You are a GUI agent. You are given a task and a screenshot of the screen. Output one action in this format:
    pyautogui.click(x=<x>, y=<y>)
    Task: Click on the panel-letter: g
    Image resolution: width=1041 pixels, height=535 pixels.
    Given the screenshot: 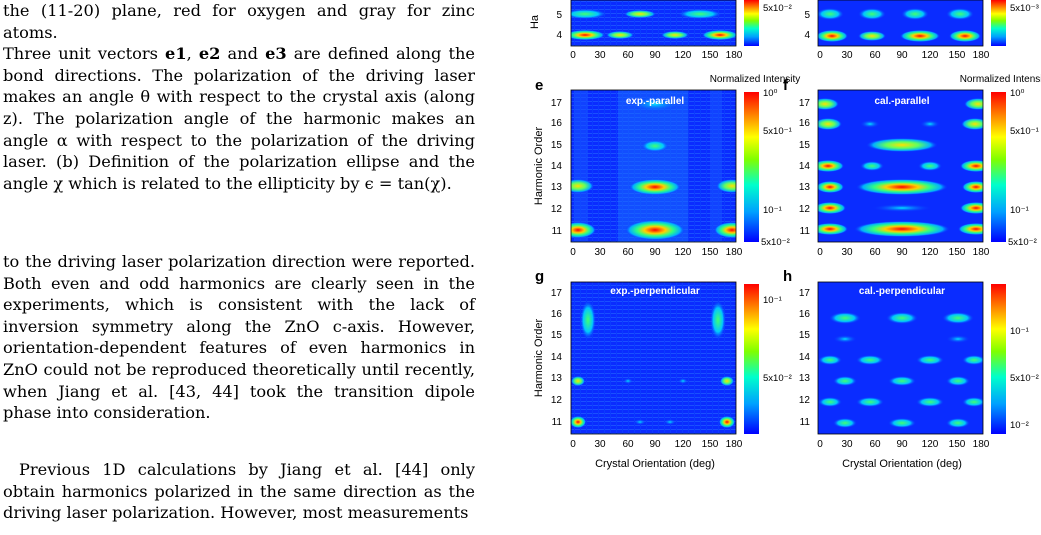 What is the action you would take?
    pyautogui.click(x=539, y=276)
    